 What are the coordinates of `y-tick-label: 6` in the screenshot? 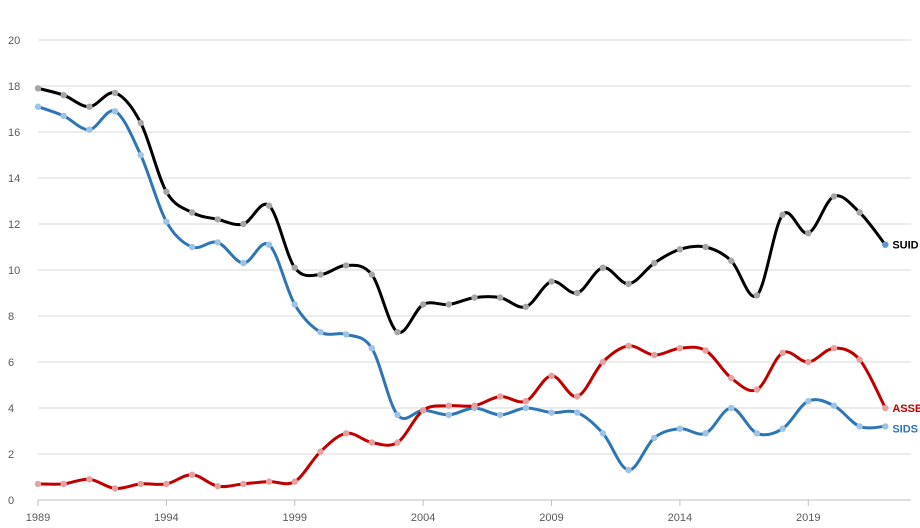 It's located at (11, 363).